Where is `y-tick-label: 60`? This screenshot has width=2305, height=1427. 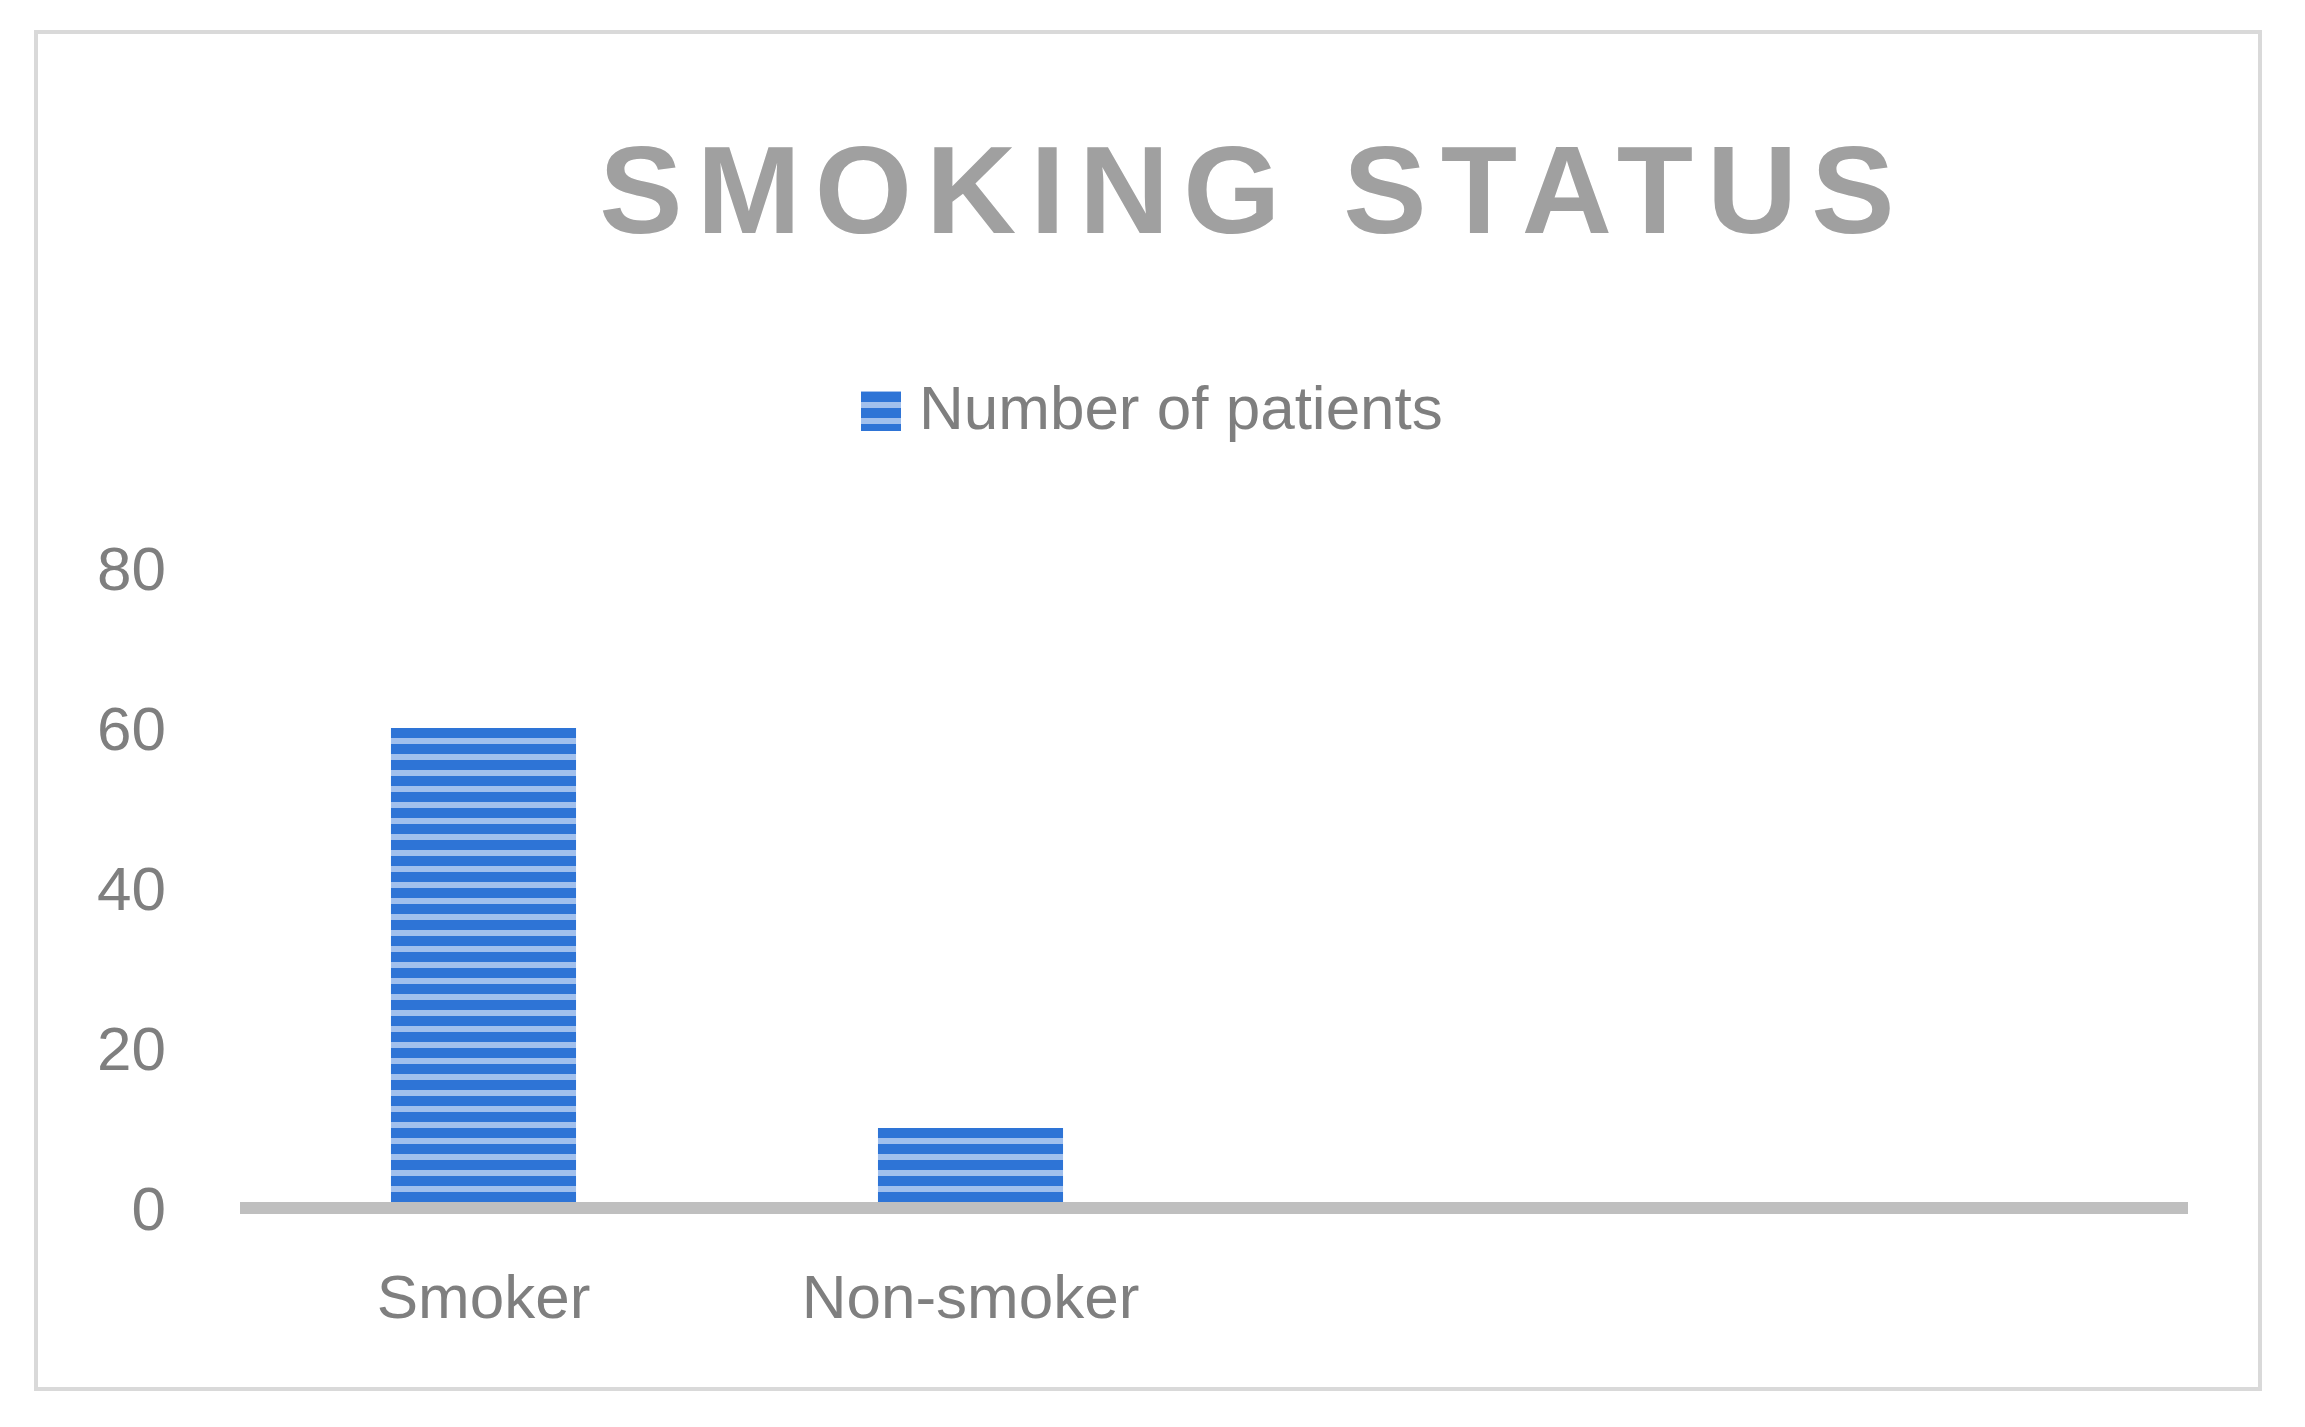
y-tick-label: 60 is located at coordinates (131, 728).